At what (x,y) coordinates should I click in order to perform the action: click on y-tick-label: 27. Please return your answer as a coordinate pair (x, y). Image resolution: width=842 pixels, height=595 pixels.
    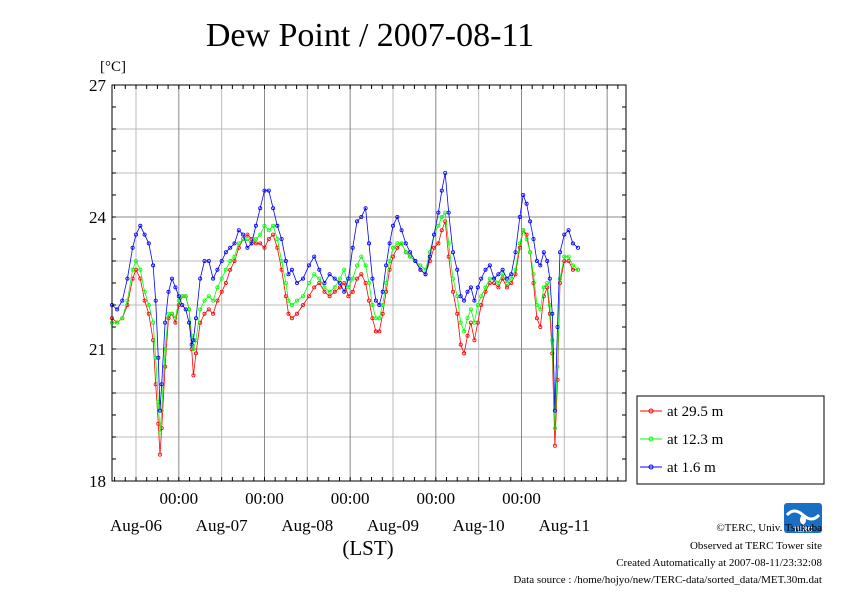
    Looking at the image, I should click on (98, 85).